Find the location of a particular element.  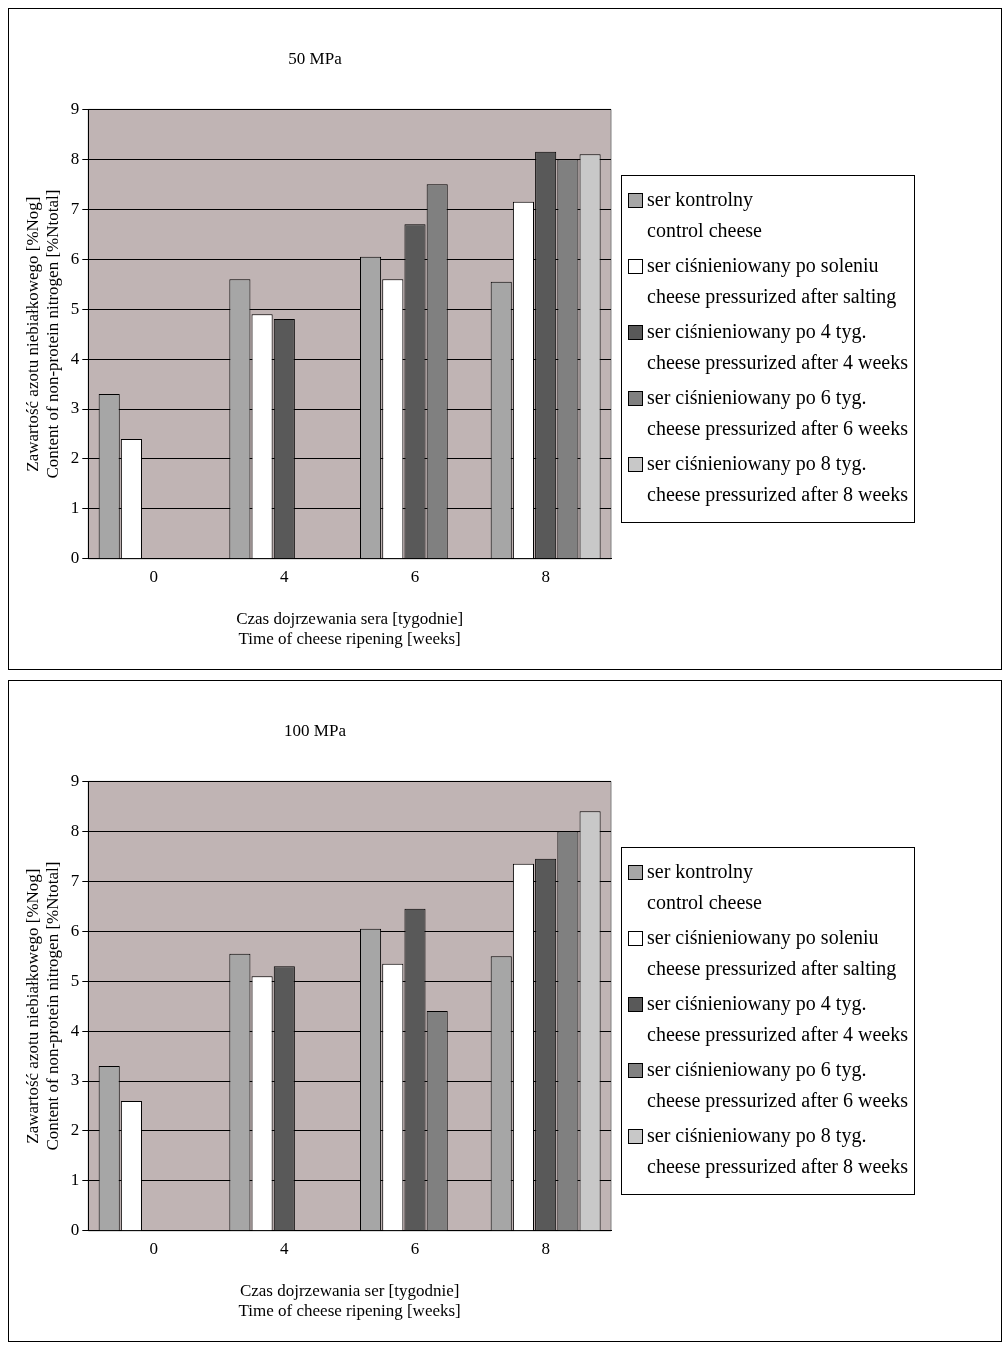

chart-title: 100 MPa is located at coordinates (315, 730).